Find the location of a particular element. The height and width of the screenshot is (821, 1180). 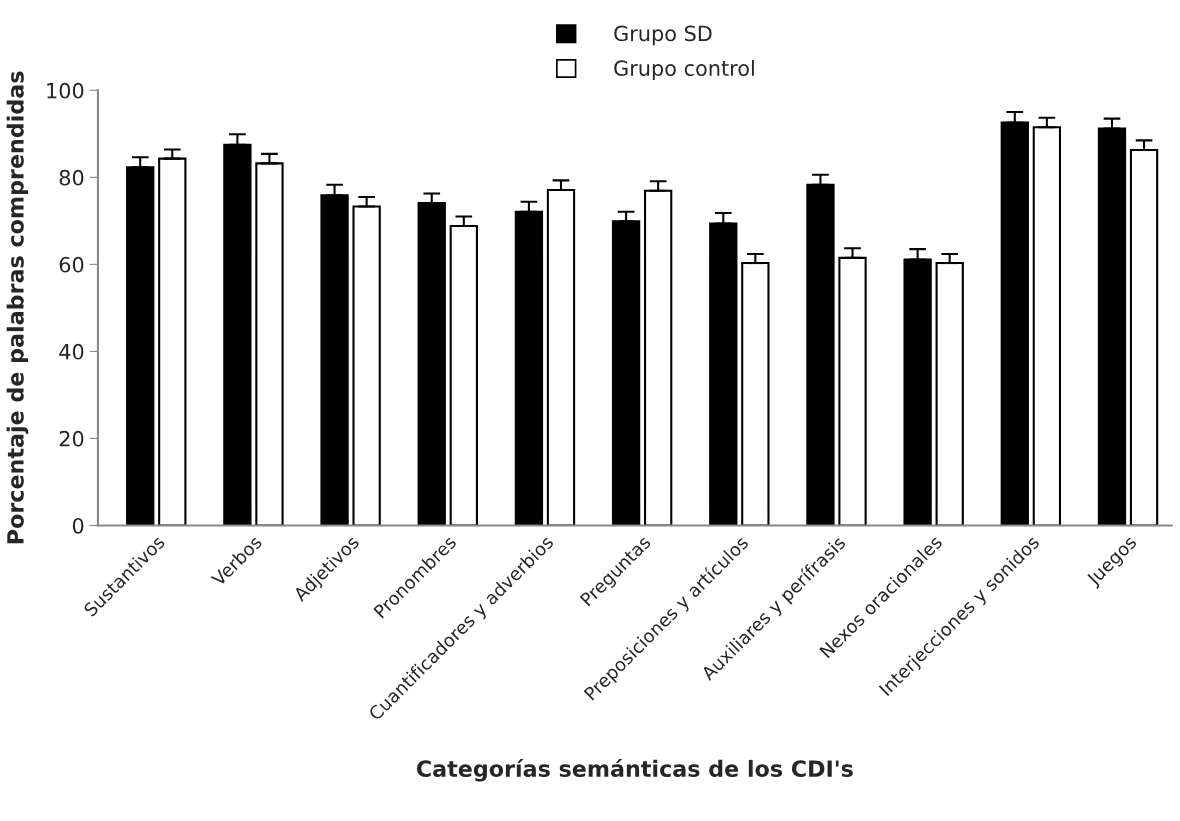

legend-label: Grupo SD is located at coordinates (663, 35).